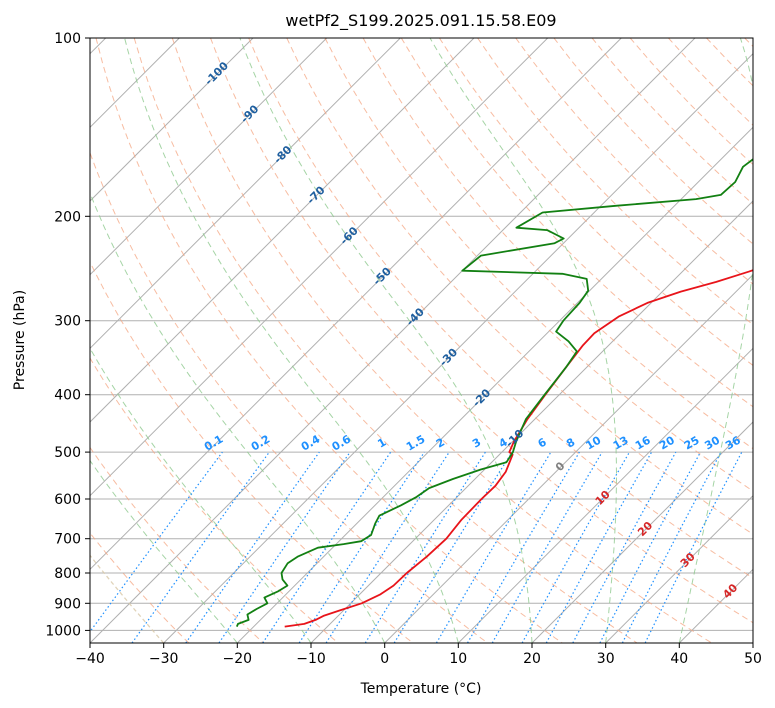 The image size is (775, 708). What do you see at coordinates (621, 443) in the screenshot?
I see `mixing-ratio-label: 13` at bounding box center [621, 443].